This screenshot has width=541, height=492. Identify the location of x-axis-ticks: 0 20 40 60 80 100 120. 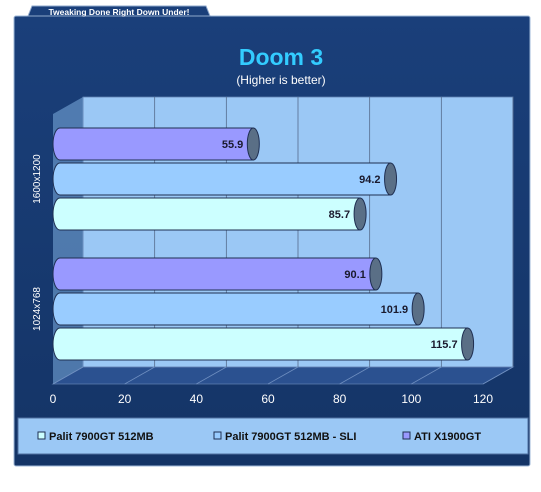
(272, 399).